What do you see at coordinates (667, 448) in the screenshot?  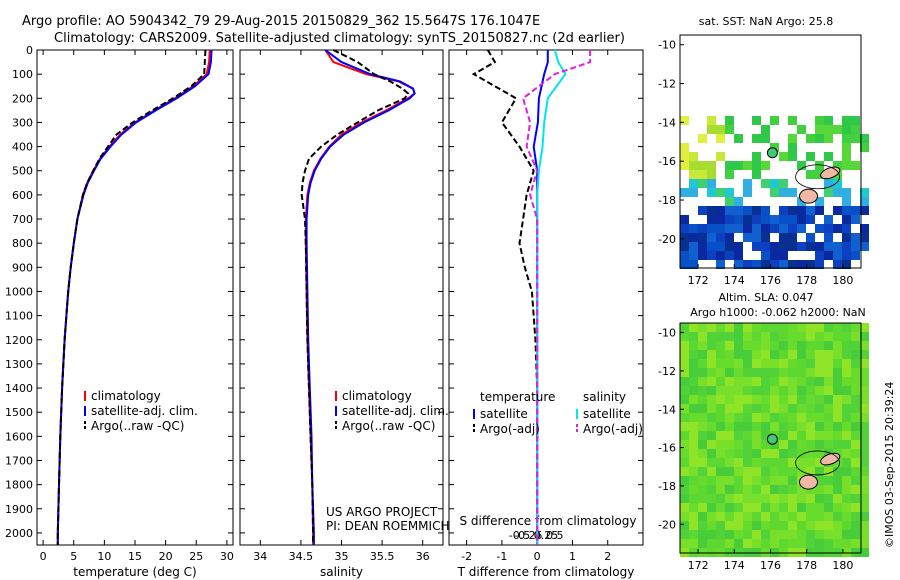 I see `map-y-tick-label: -16` at bounding box center [667, 448].